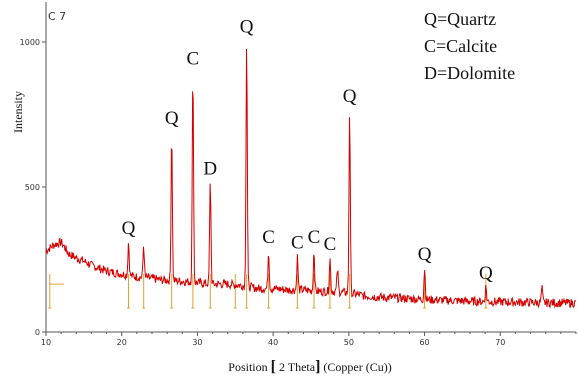 The height and width of the screenshot is (388, 579). I want to click on peak-label-13: Q, so click(486, 273).